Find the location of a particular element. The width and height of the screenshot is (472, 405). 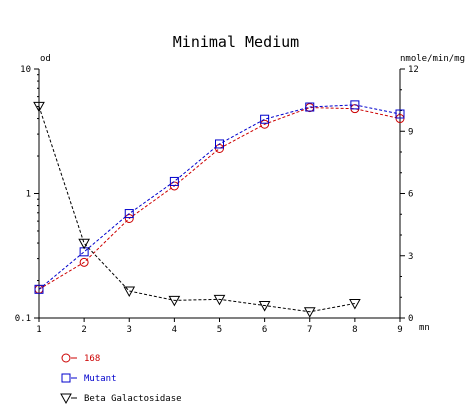

right-tick-label: 9 is located at coordinates (410, 132).